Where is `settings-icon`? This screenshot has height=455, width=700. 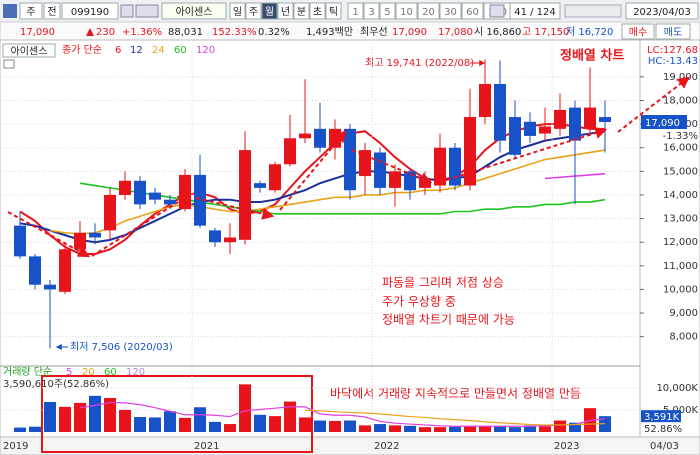
settings-icon is located at coordinates (9, 64).